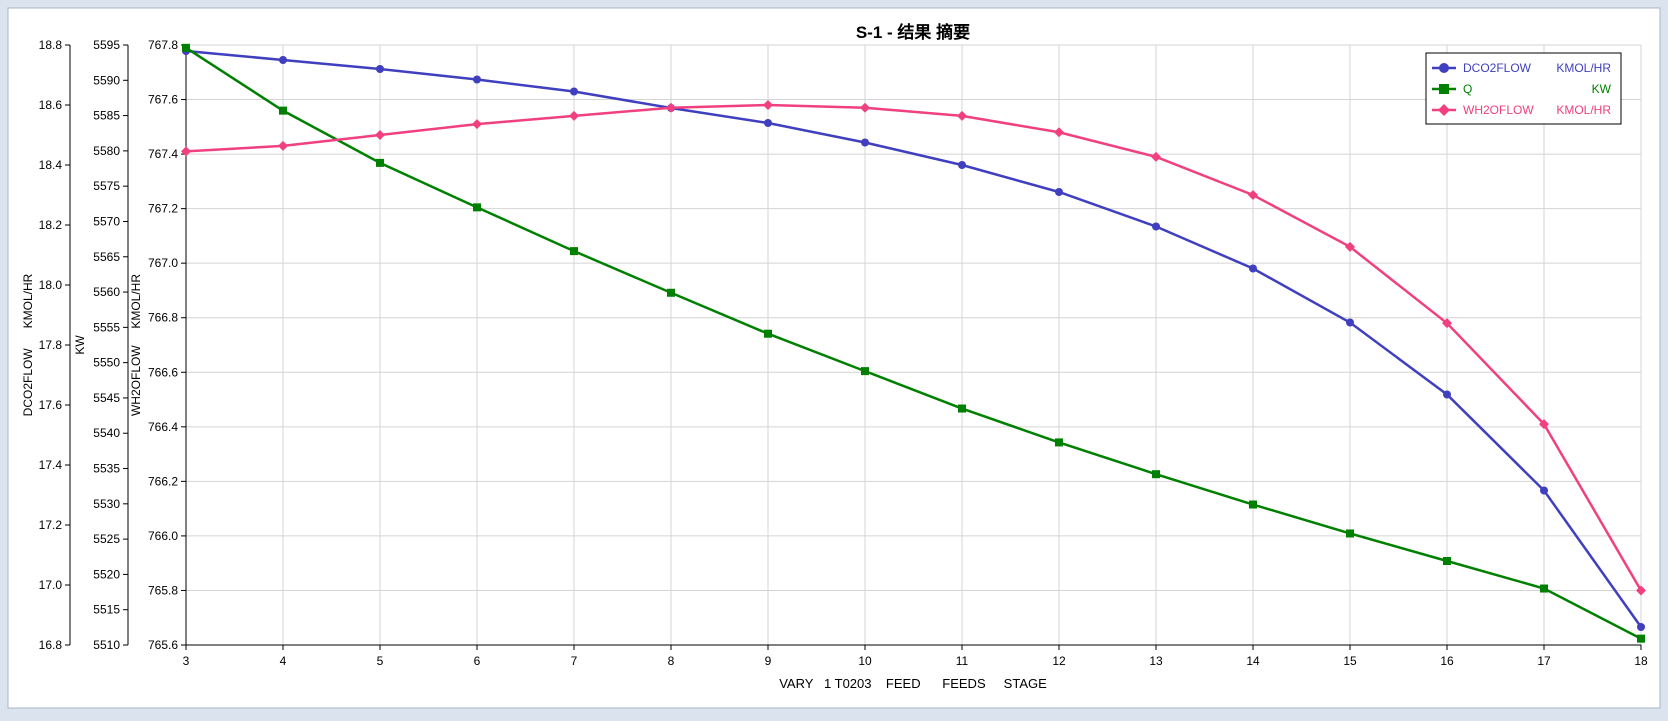 This screenshot has height=721, width=1668. Describe the element at coordinates (380, 661) in the screenshot. I see `x-tick-label: 5` at that location.